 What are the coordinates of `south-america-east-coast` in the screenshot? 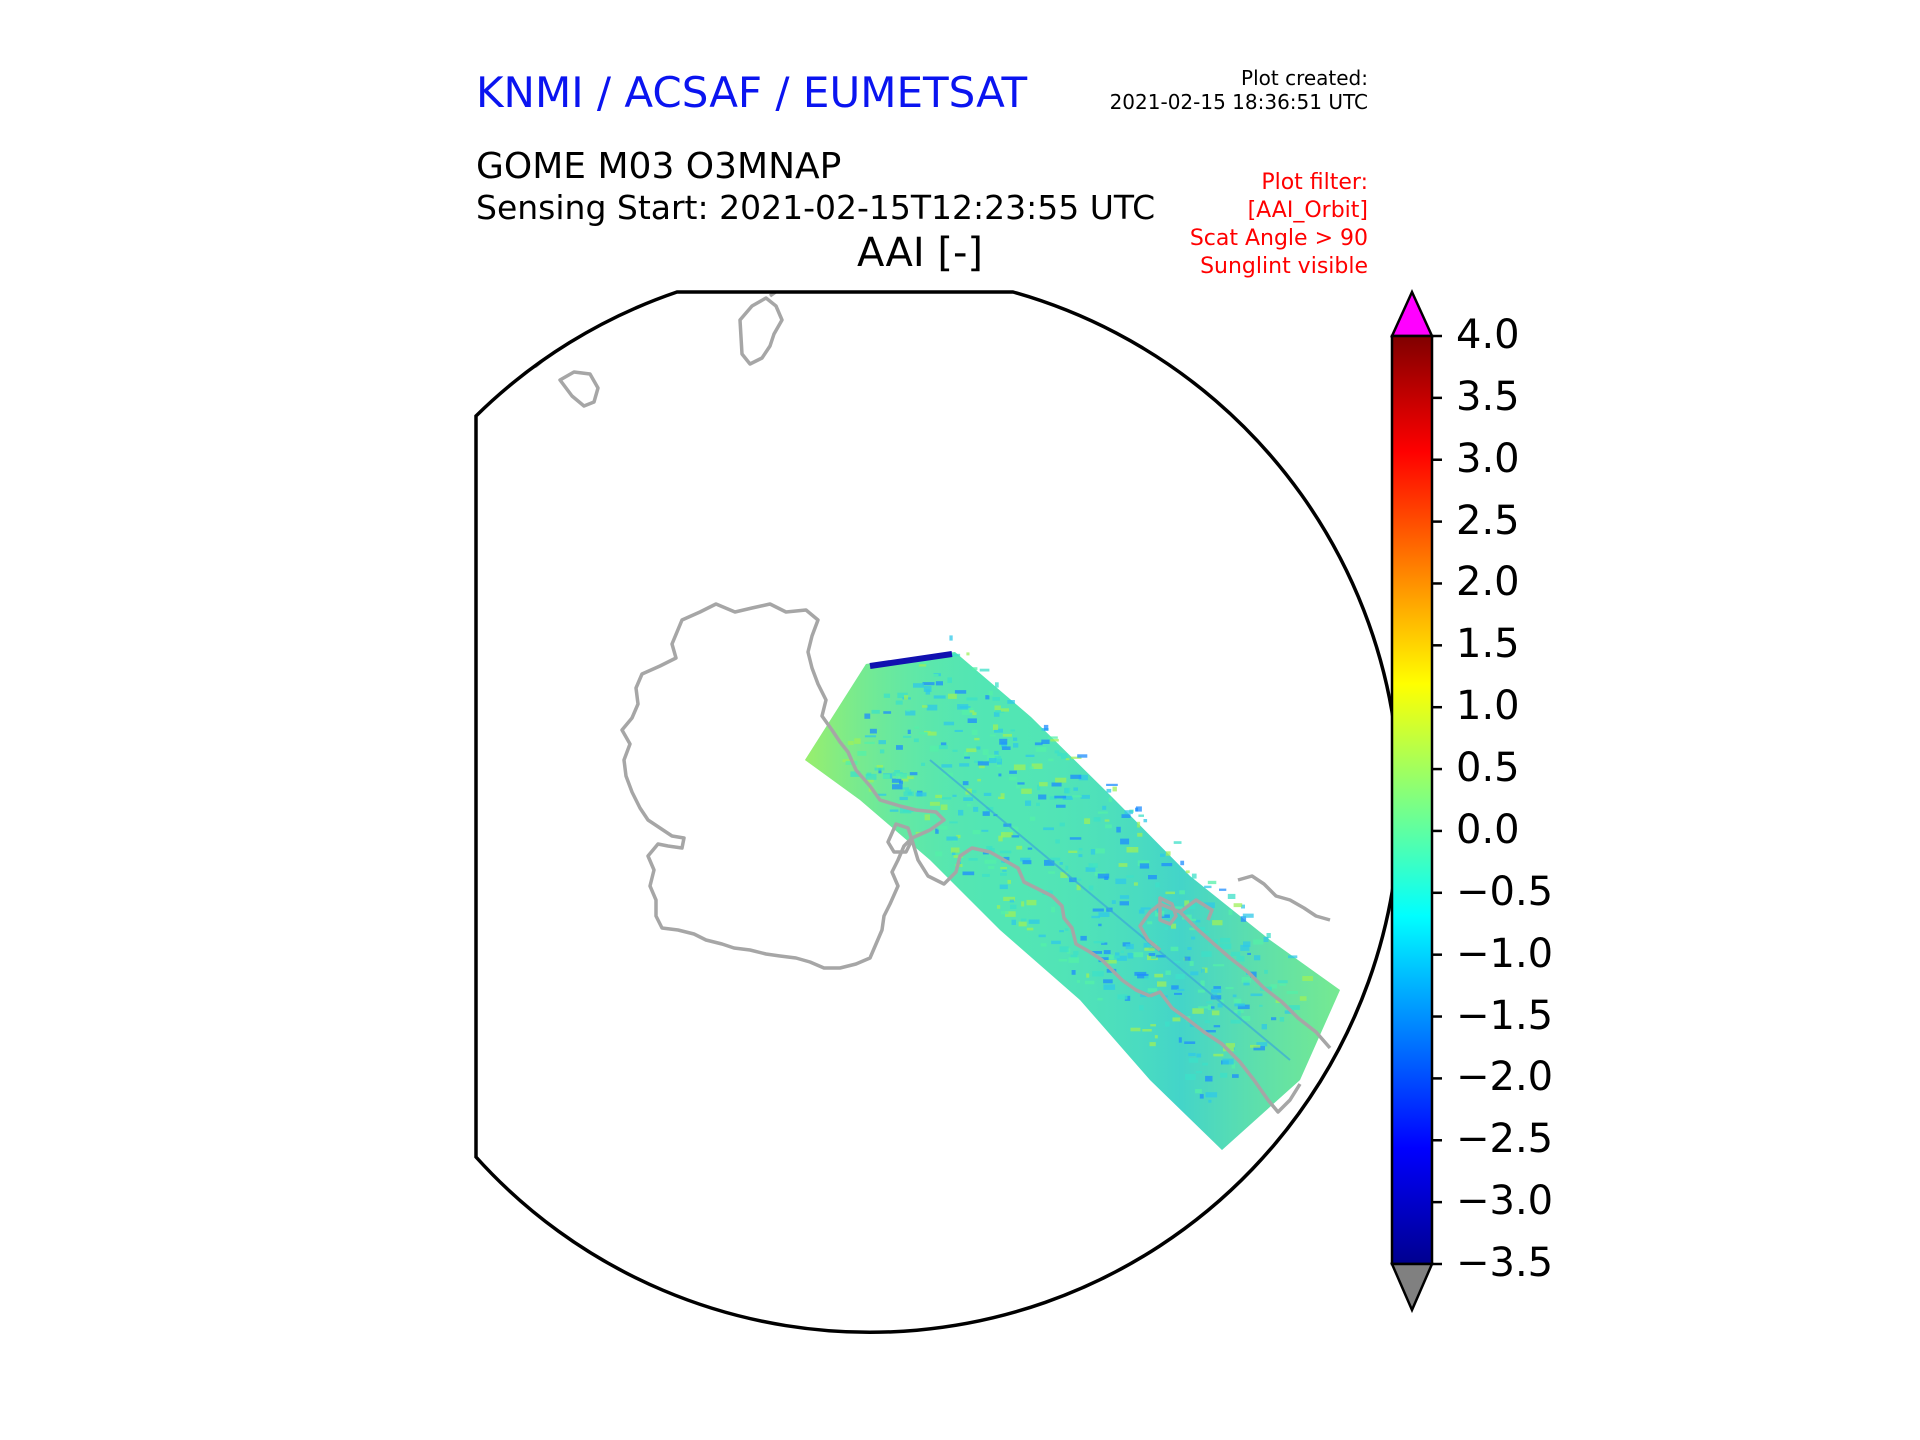 It's located at (1235, 976).